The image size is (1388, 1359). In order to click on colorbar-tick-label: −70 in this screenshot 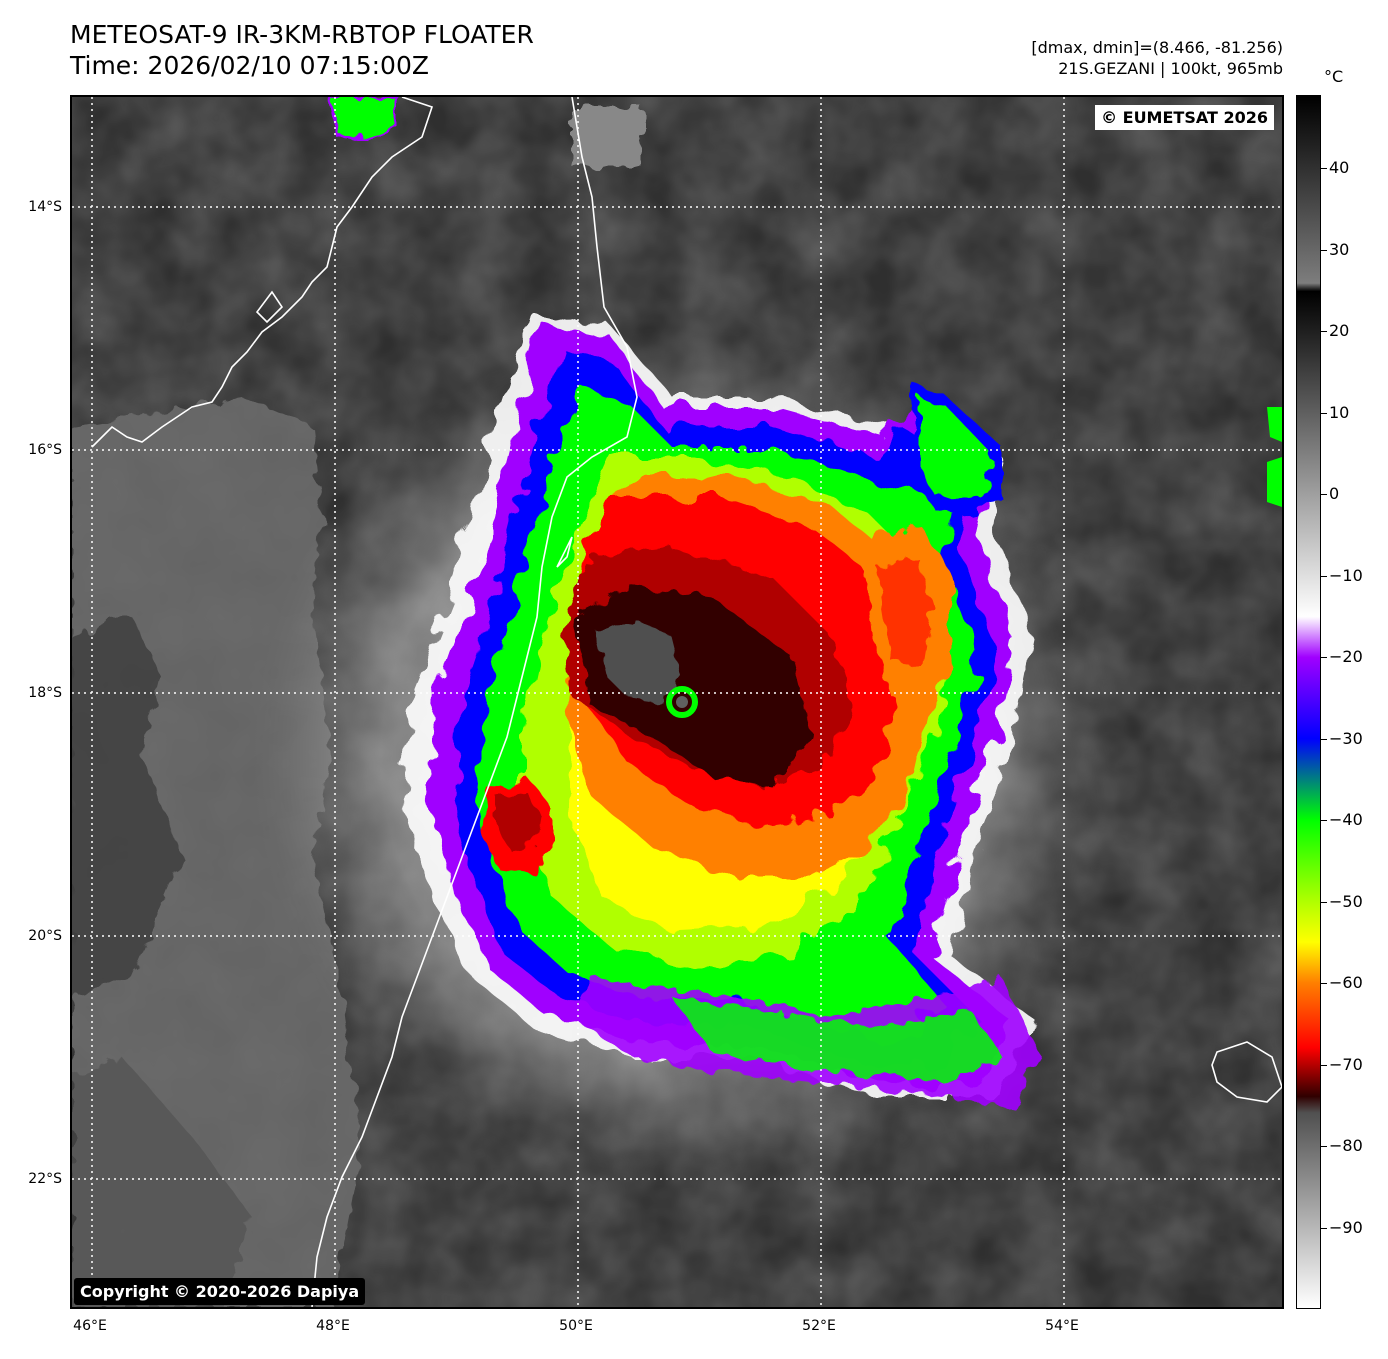, I will do `click(1346, 1064)`.